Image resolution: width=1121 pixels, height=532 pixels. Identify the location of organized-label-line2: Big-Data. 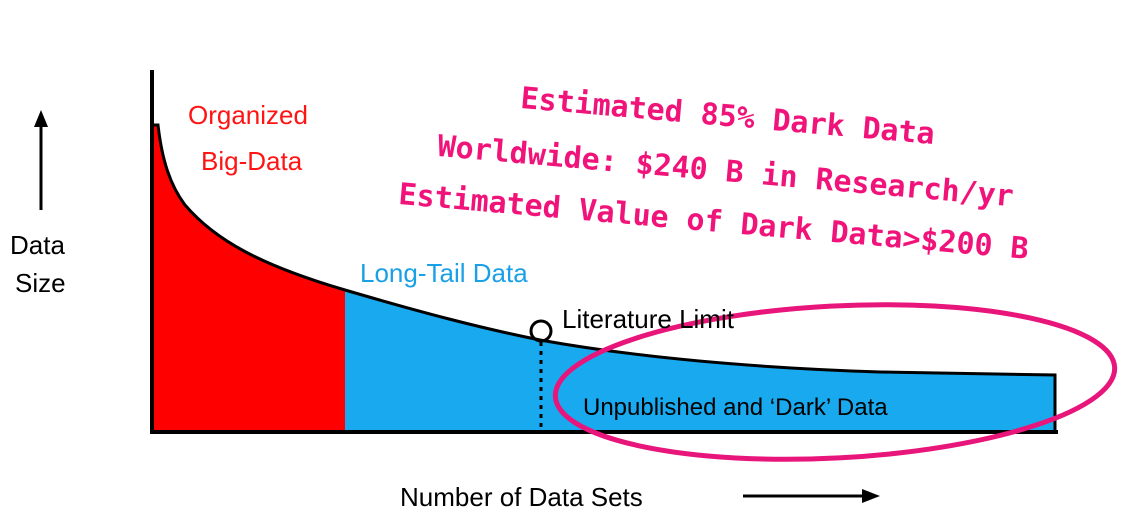
(252, 161).